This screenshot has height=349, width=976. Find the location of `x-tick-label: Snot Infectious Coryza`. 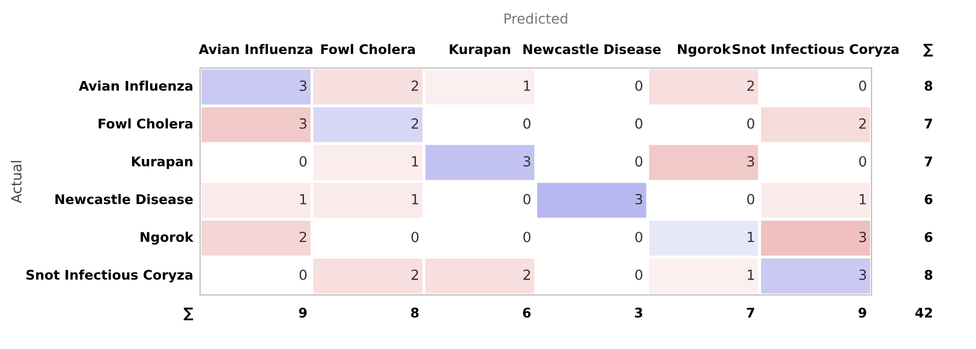

x-tick-label: Snot Infectious Coryza is located at coordinates (815, 50).